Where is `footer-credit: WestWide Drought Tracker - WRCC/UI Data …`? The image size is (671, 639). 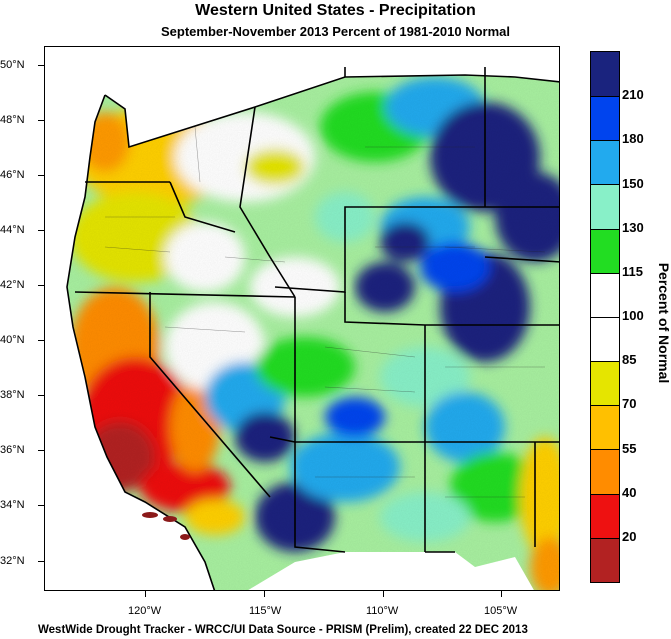 footer-credit: WestWide Drought Tracker - WRCC/UI Data … is located at coordinates (283, 630).